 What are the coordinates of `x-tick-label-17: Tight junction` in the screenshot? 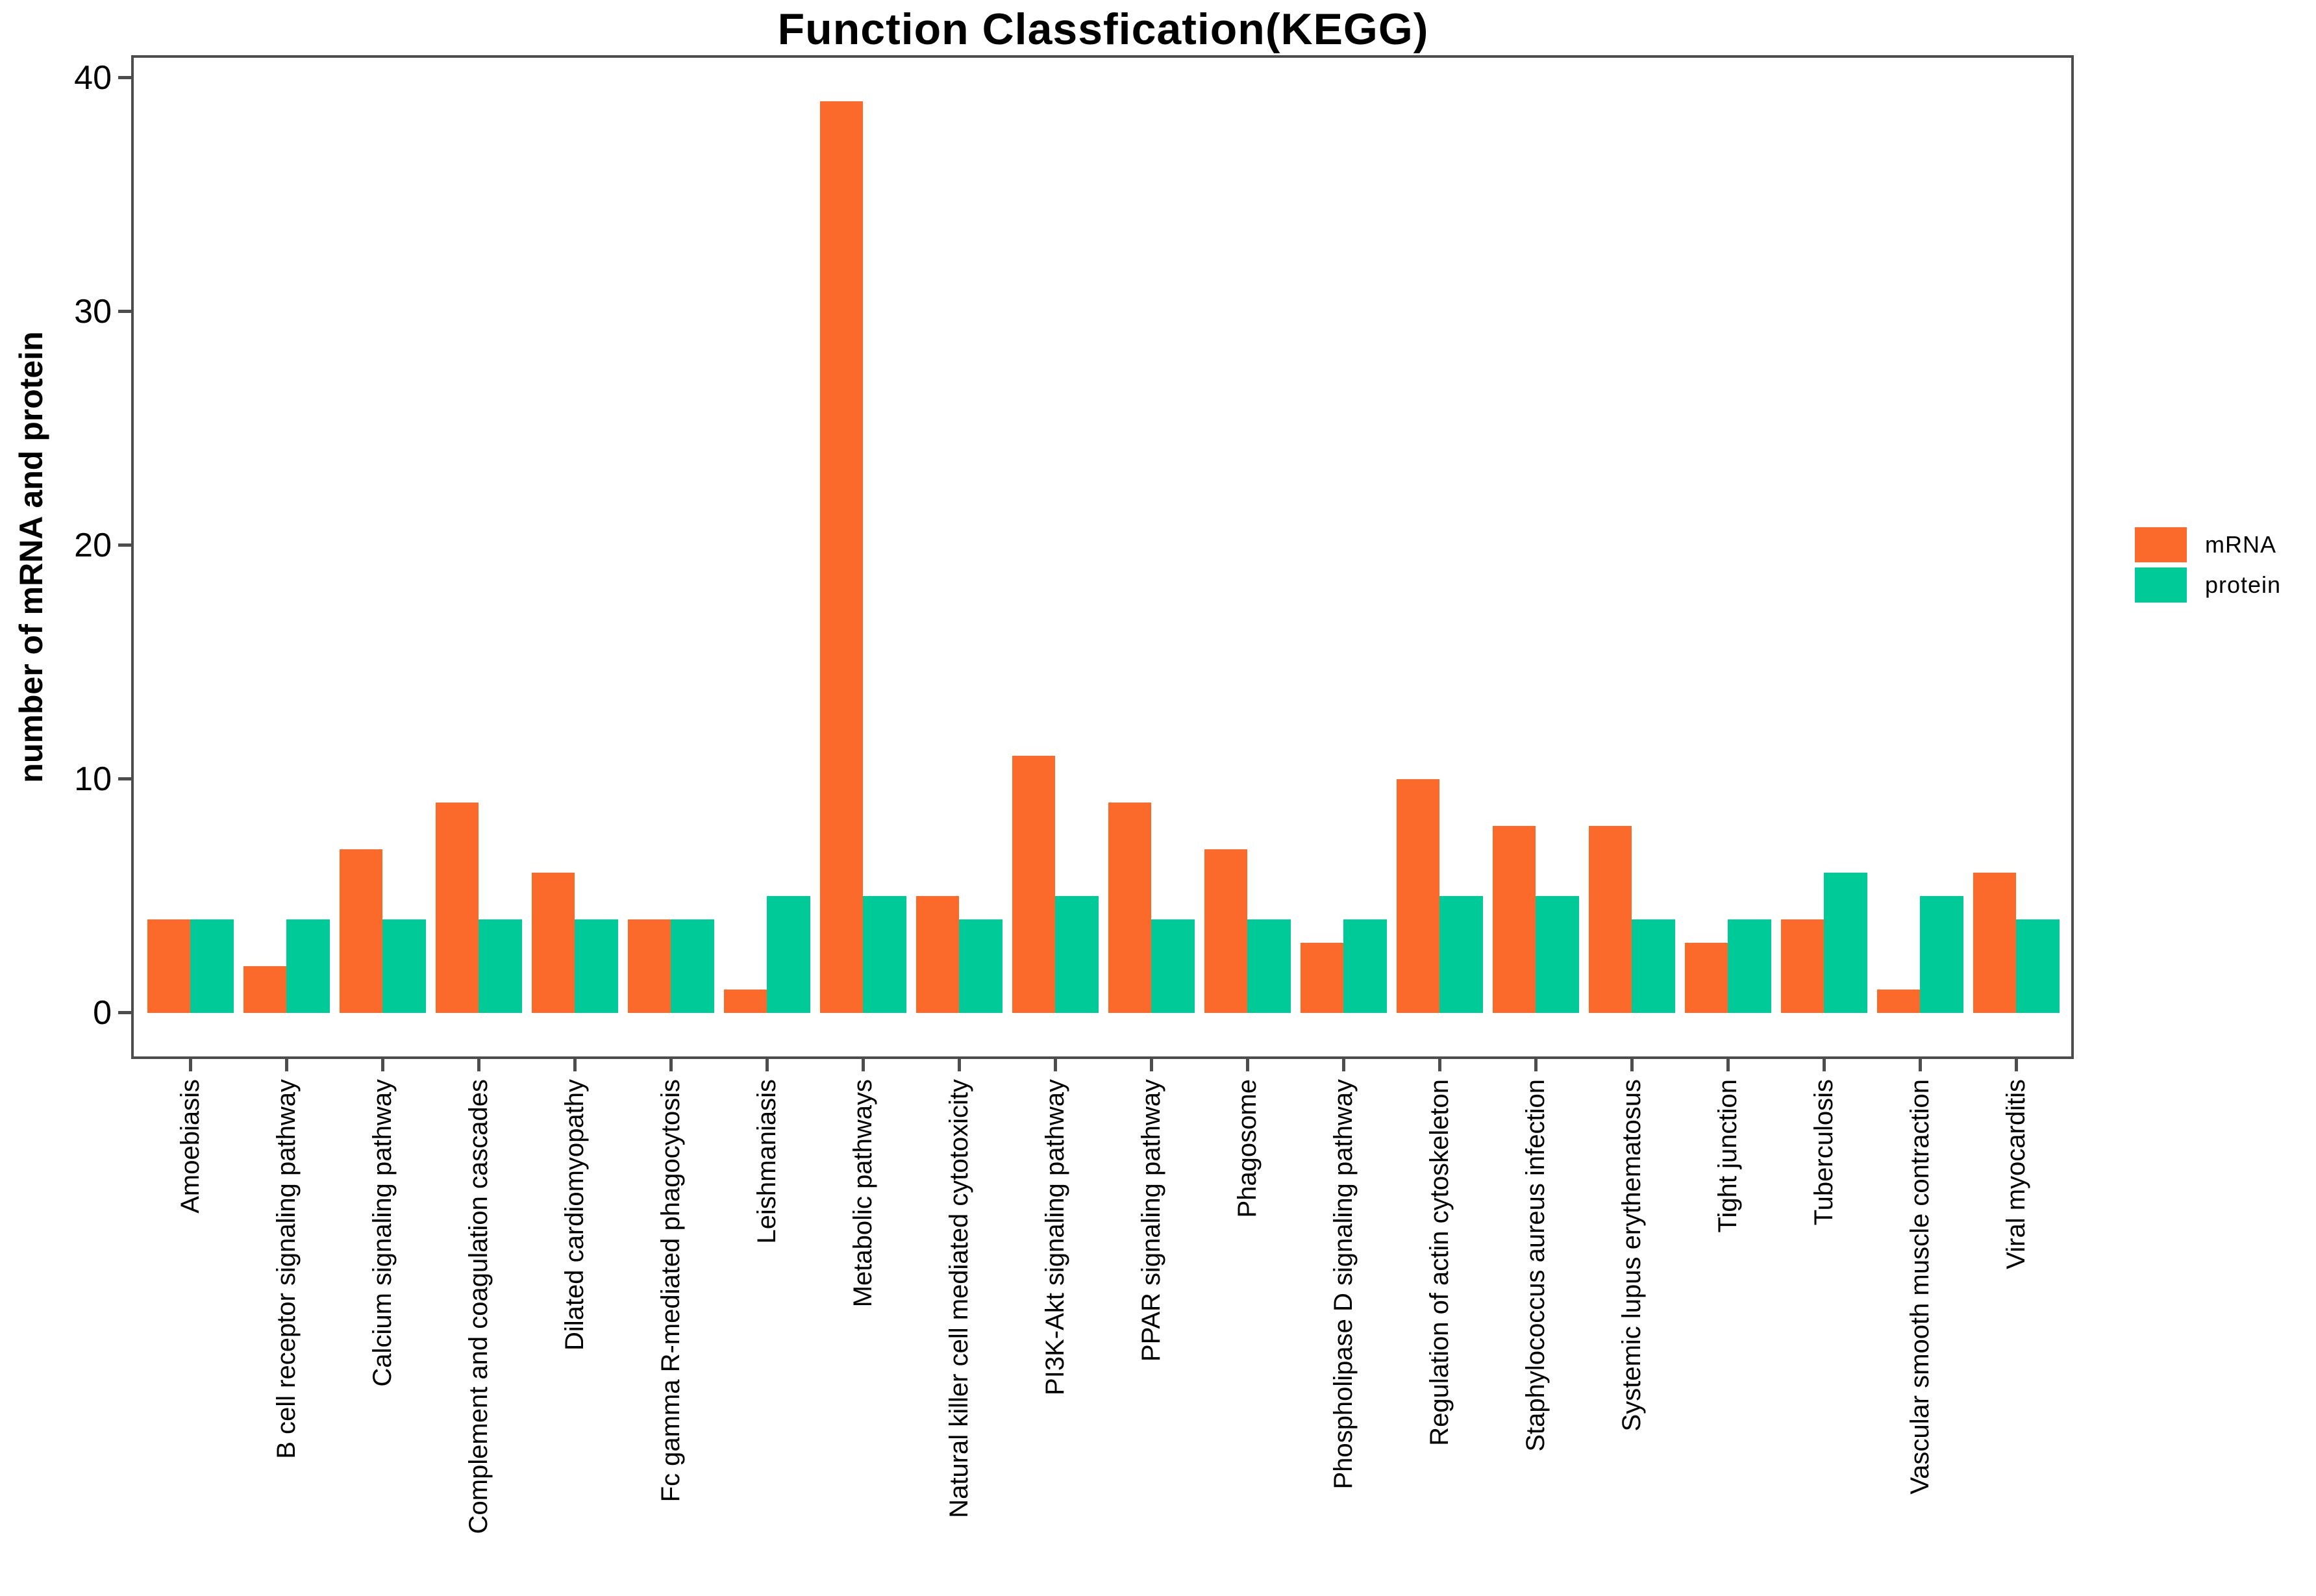 It's located at (1727, 1156).